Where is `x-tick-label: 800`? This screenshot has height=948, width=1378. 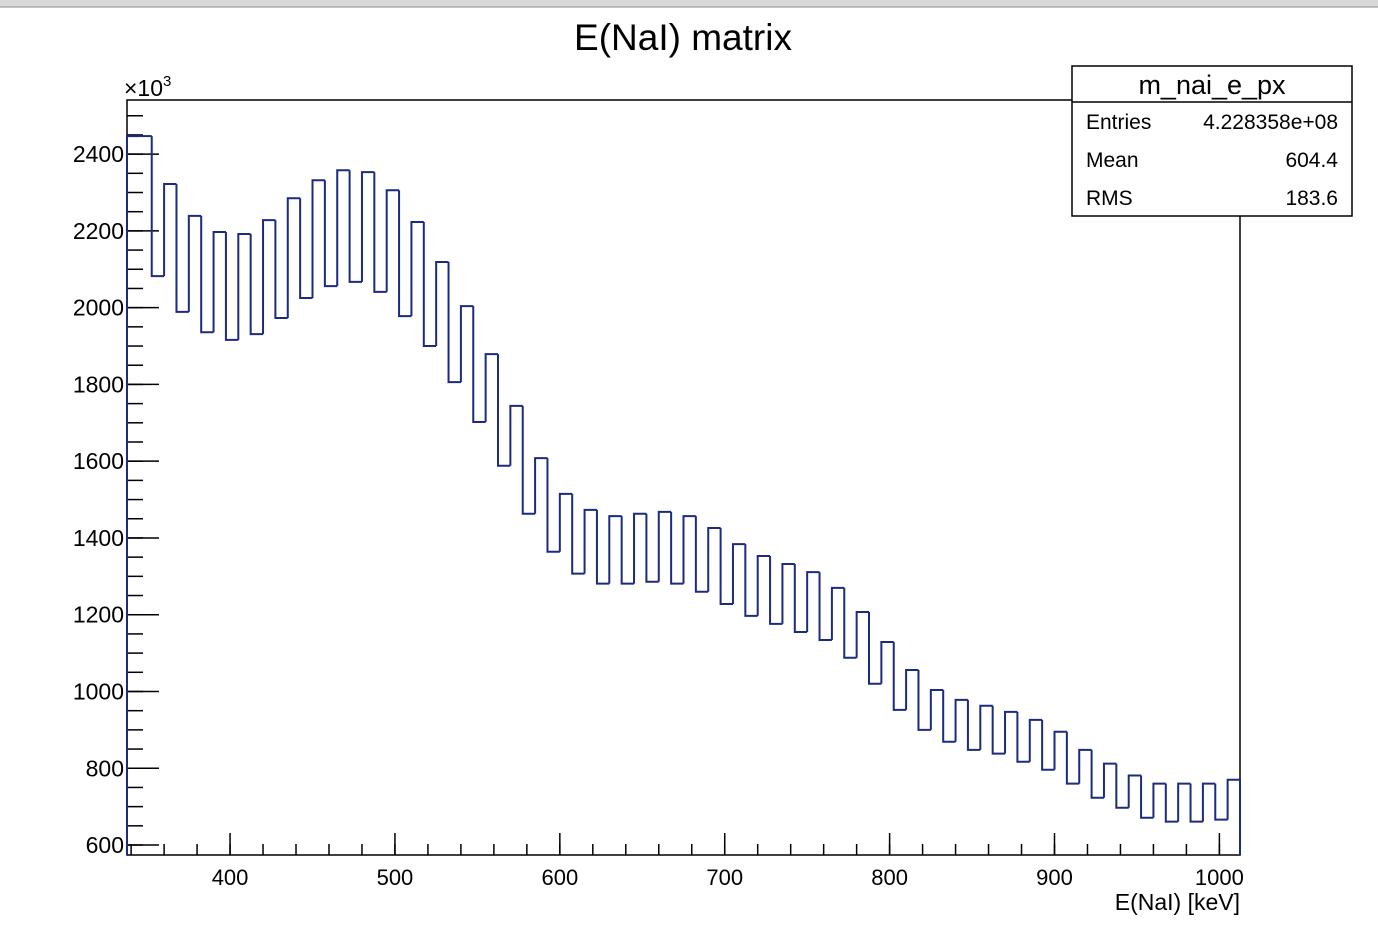
x-tick-label: 800 is located at coordinates (889, 877).